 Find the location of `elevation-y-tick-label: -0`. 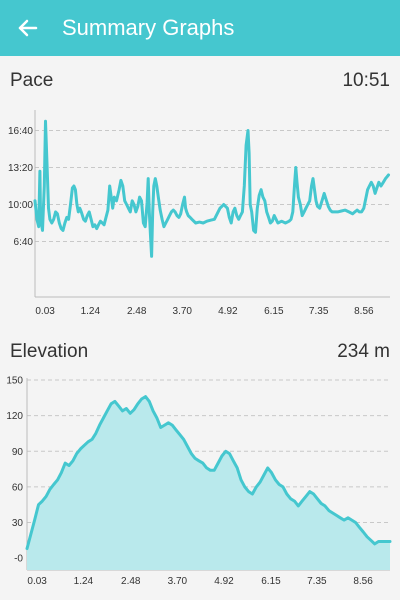

elevation-y-tick-label: -0 is located at coordinates (18, 559).